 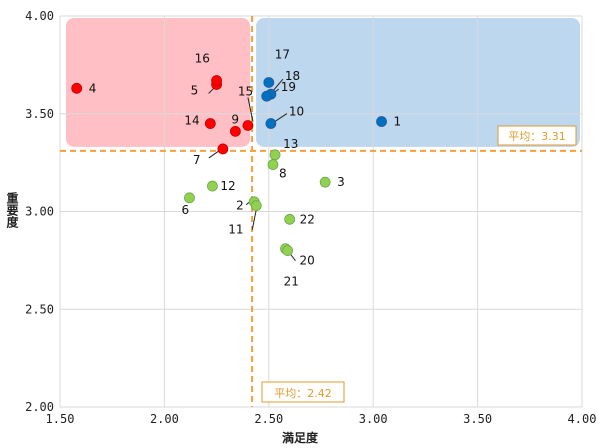 What do you see at coordinates (164, 419) in the screenshot?
I see `x-tick-label: 2.00` at bounding box center [164, 419].